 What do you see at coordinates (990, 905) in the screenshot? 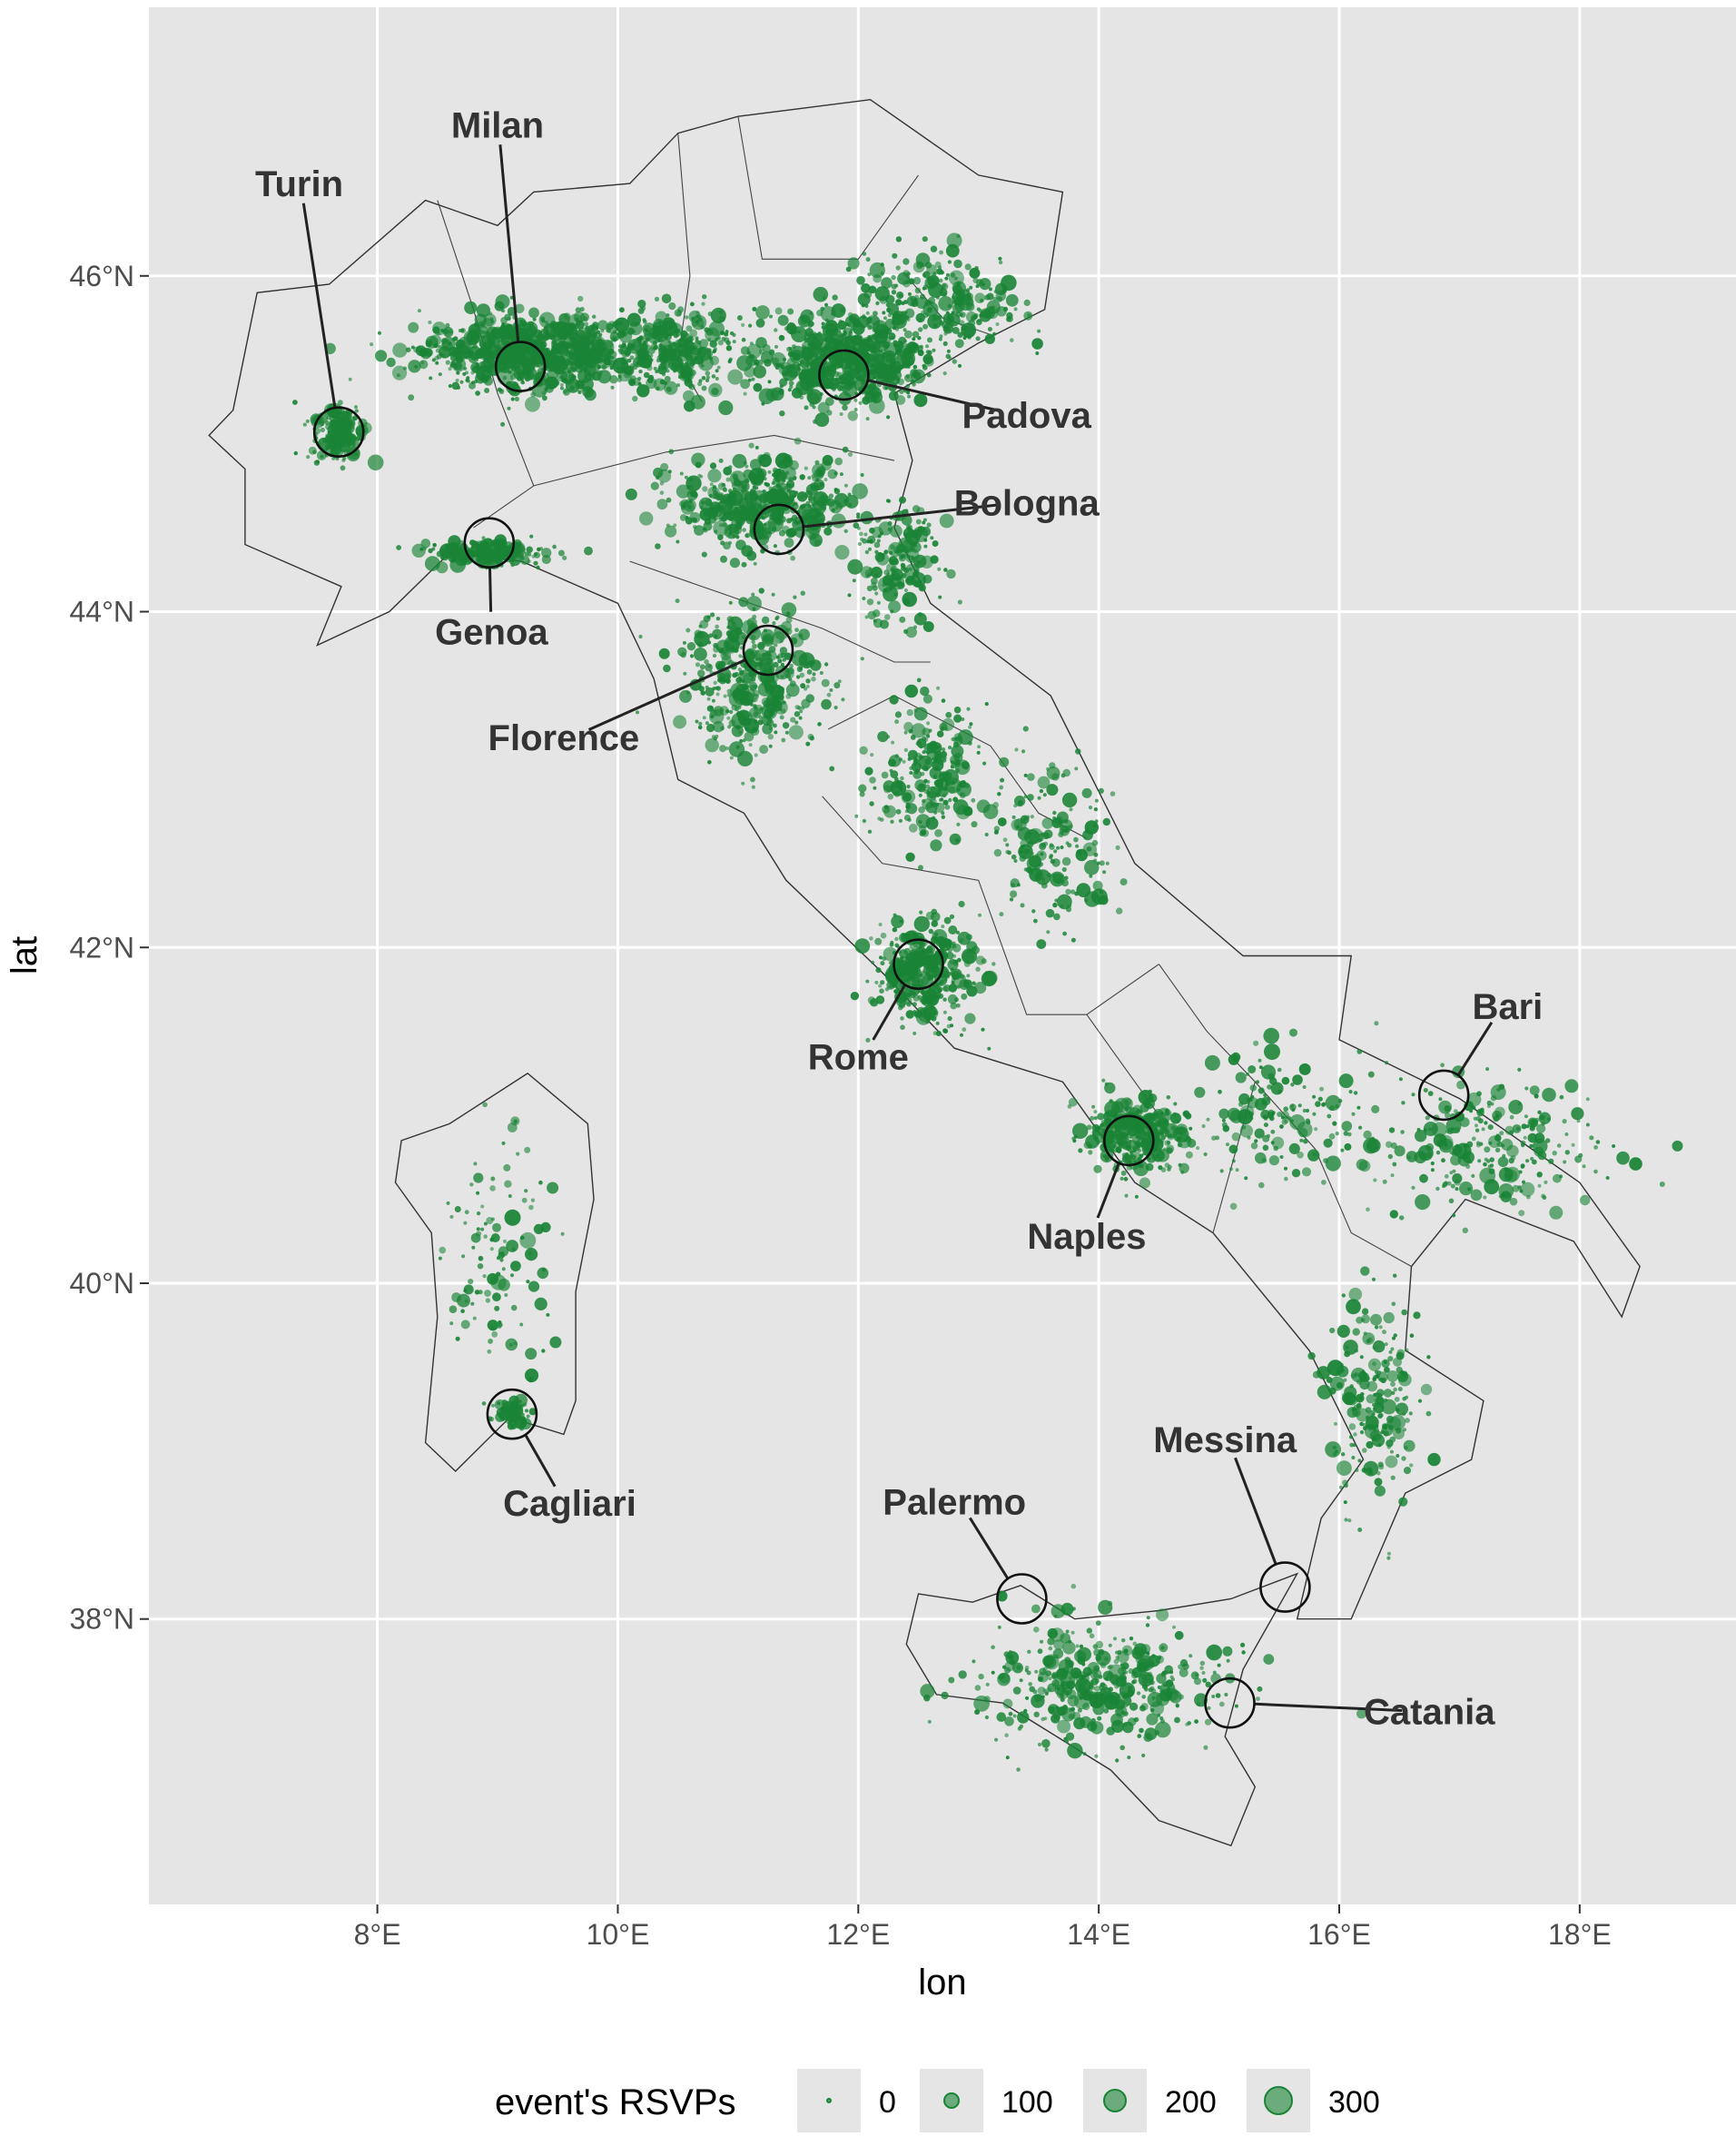
I see `region-border` at bounding box center [990, 905].